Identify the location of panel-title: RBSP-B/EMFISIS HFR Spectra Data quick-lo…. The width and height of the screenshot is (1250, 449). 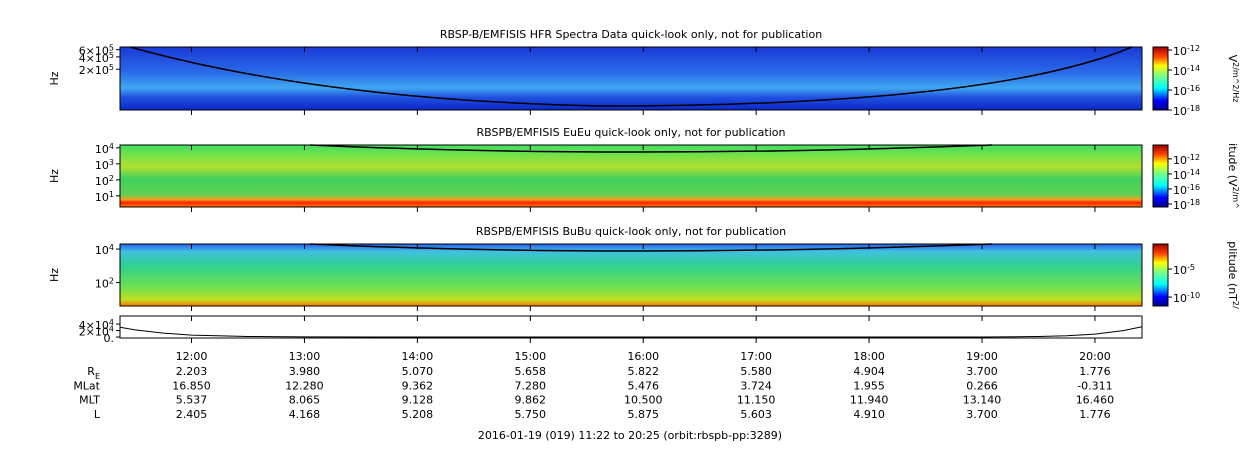
(631, 34).